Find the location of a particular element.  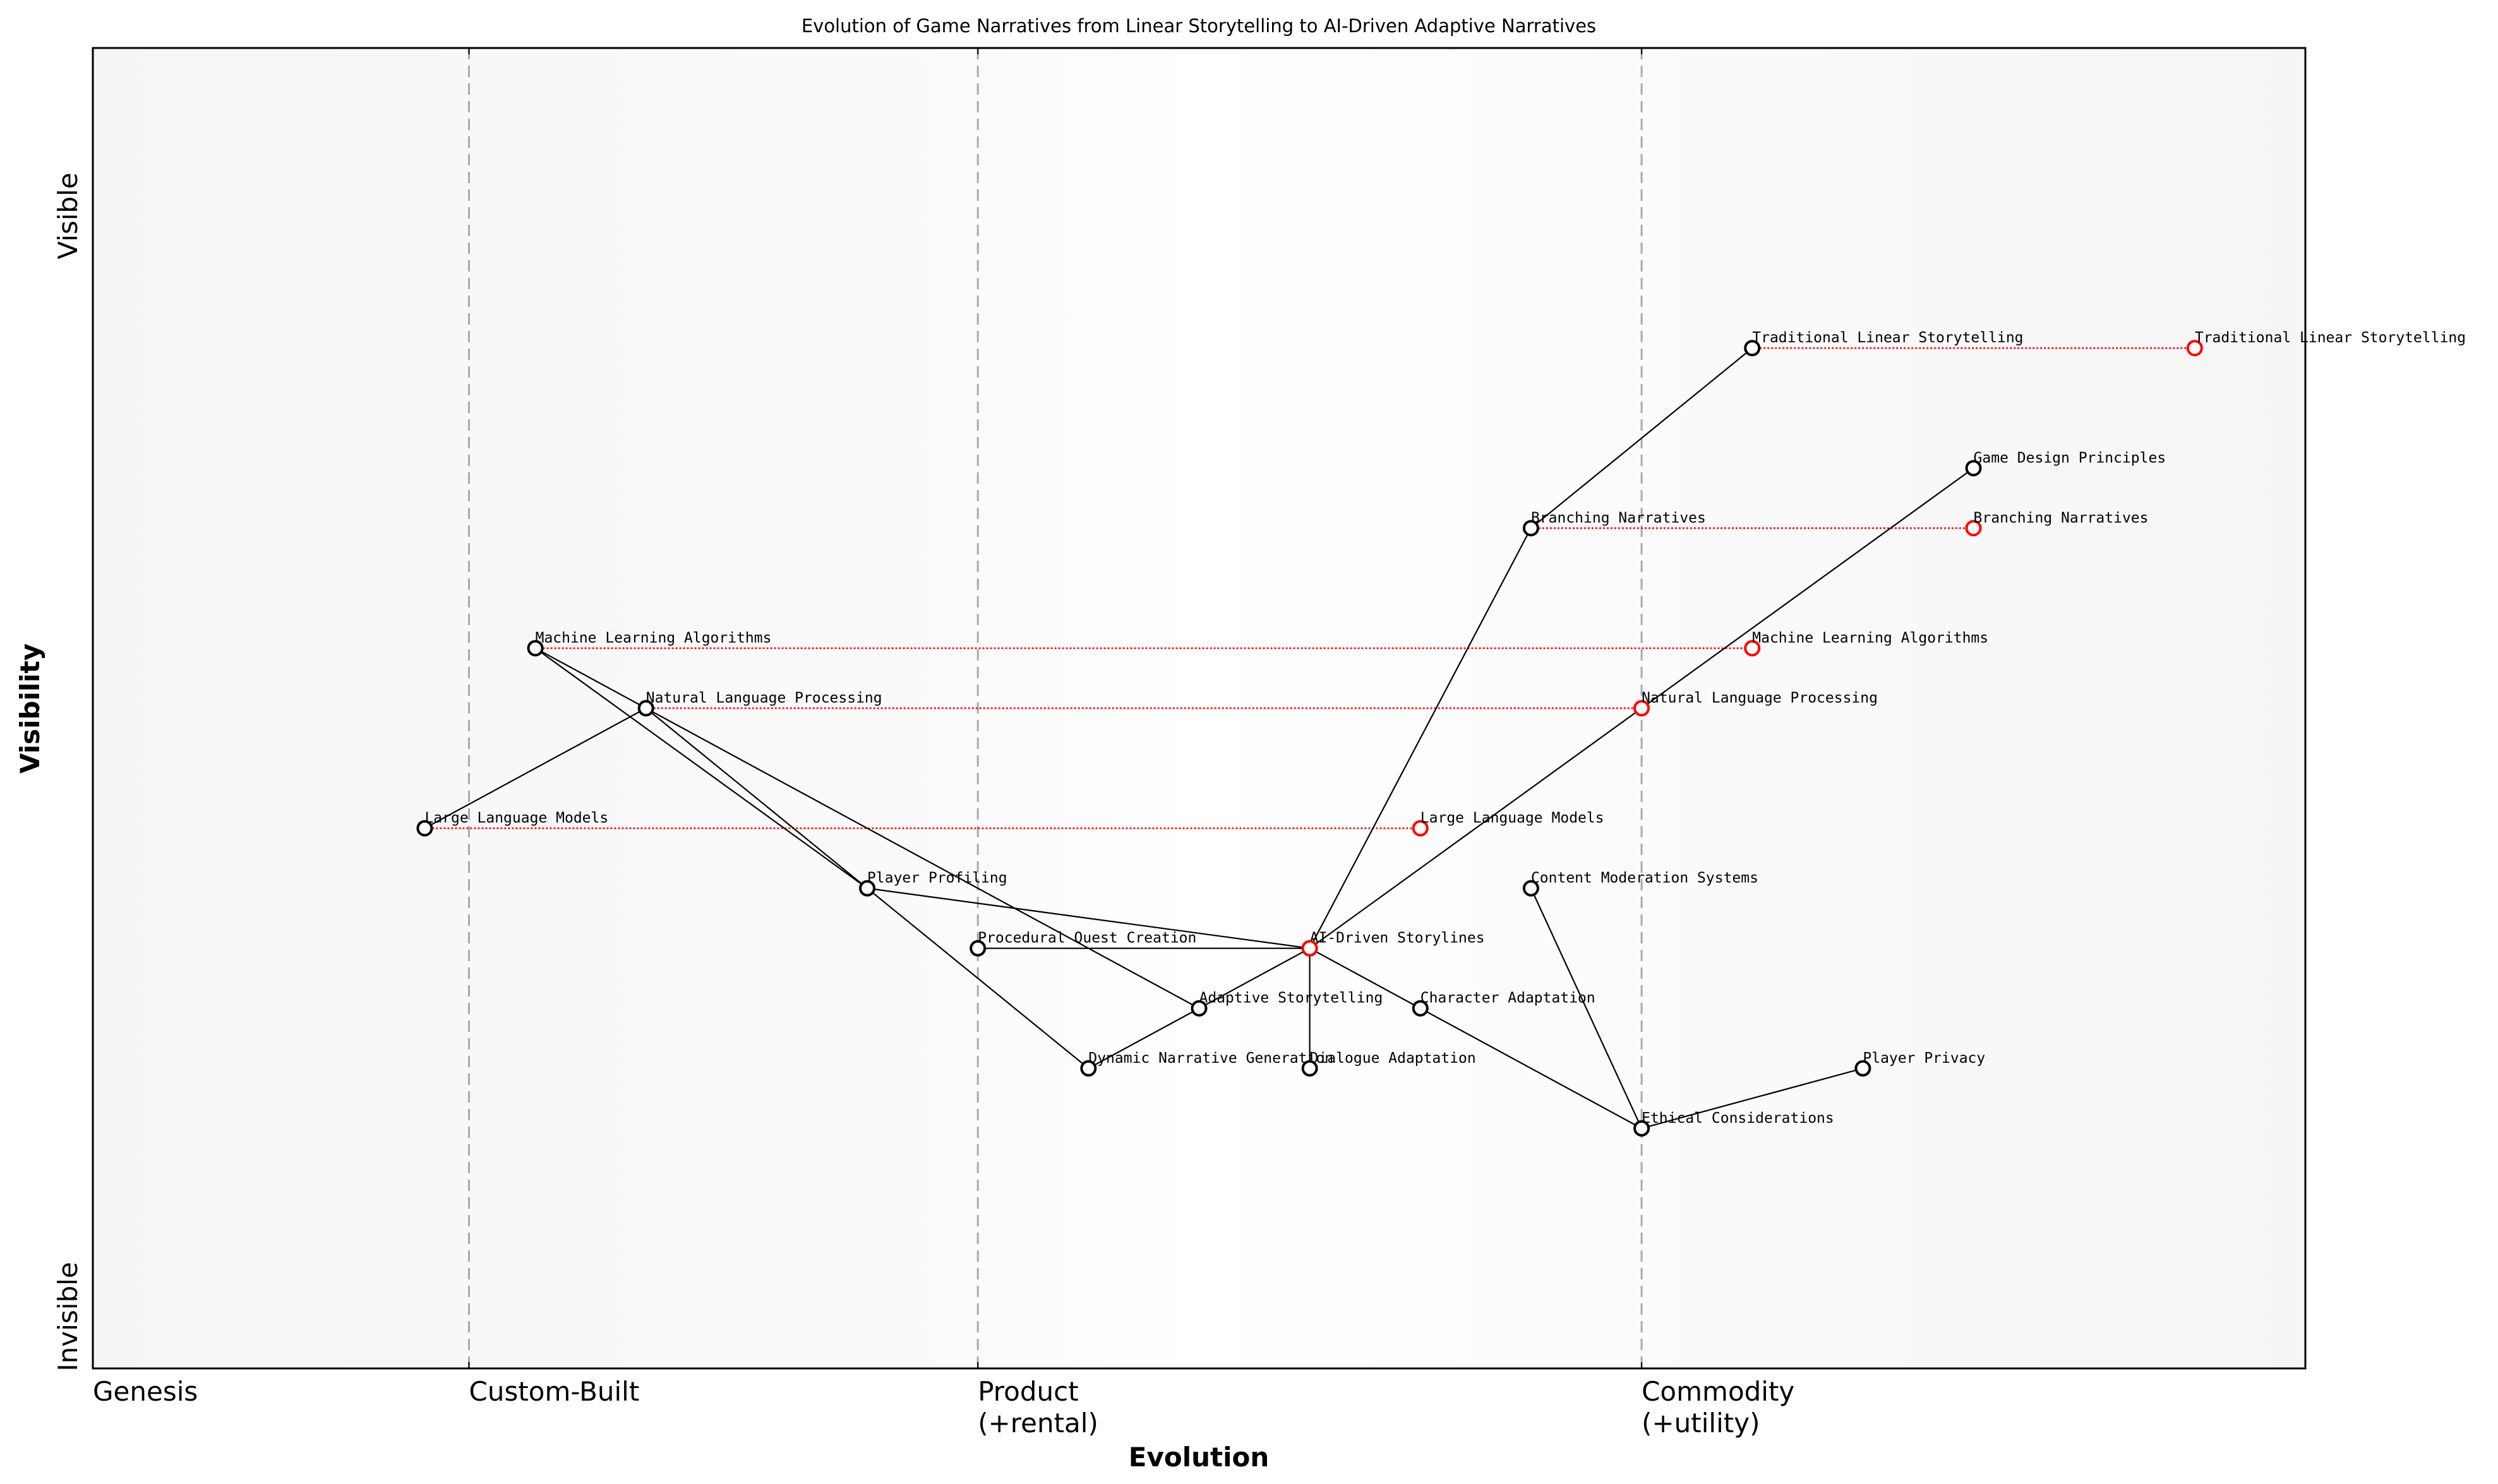

component-node-dynamic-narrative-generation is located at coordinates (1088, 1068).